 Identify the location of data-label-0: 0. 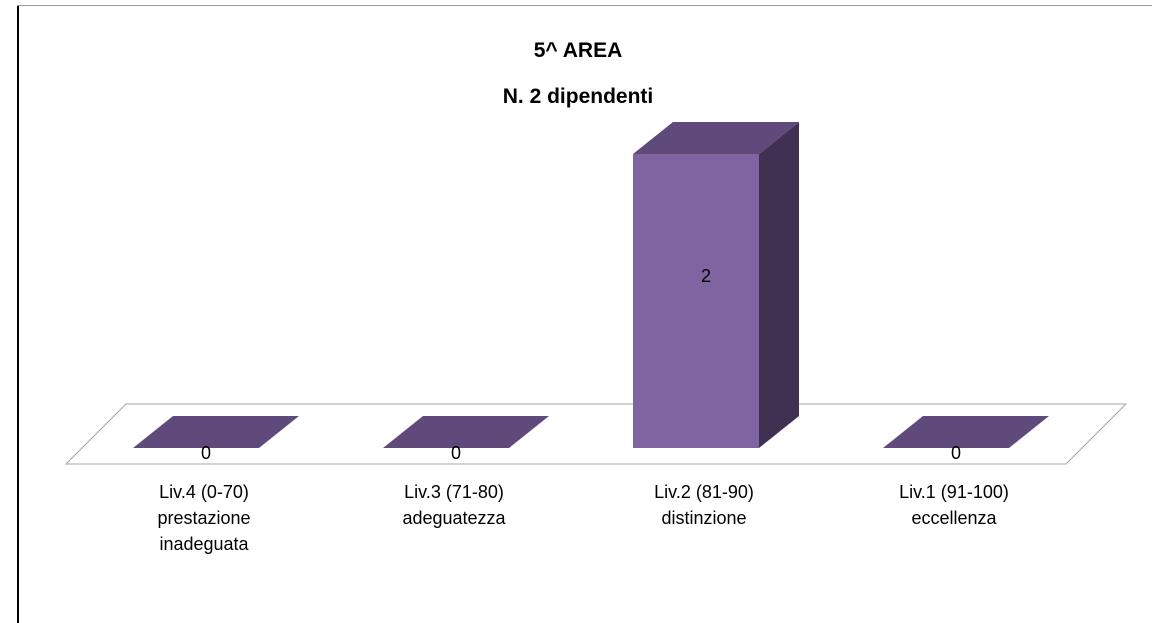
(206, 453).